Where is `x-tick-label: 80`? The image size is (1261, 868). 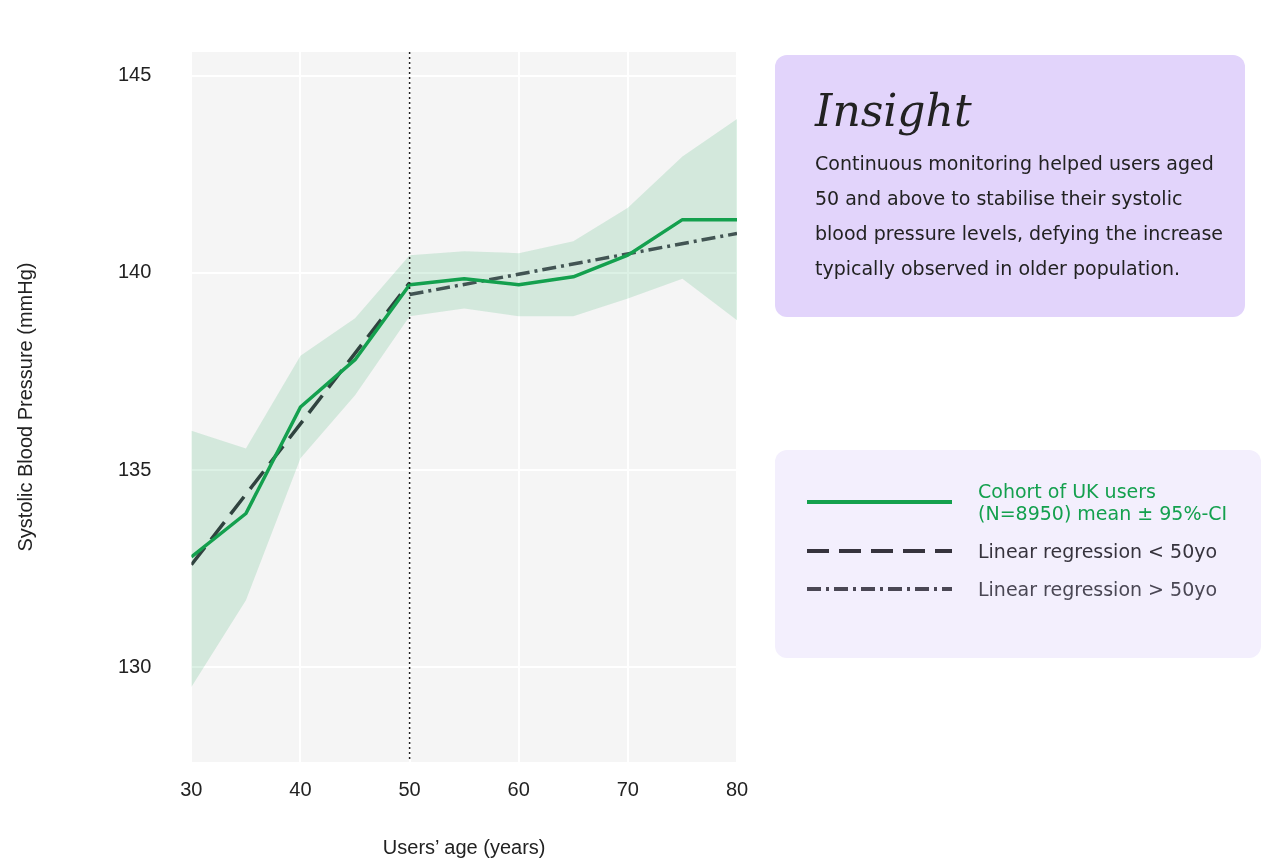
x-tick-label: 80 is located at coordinates (737, 788).